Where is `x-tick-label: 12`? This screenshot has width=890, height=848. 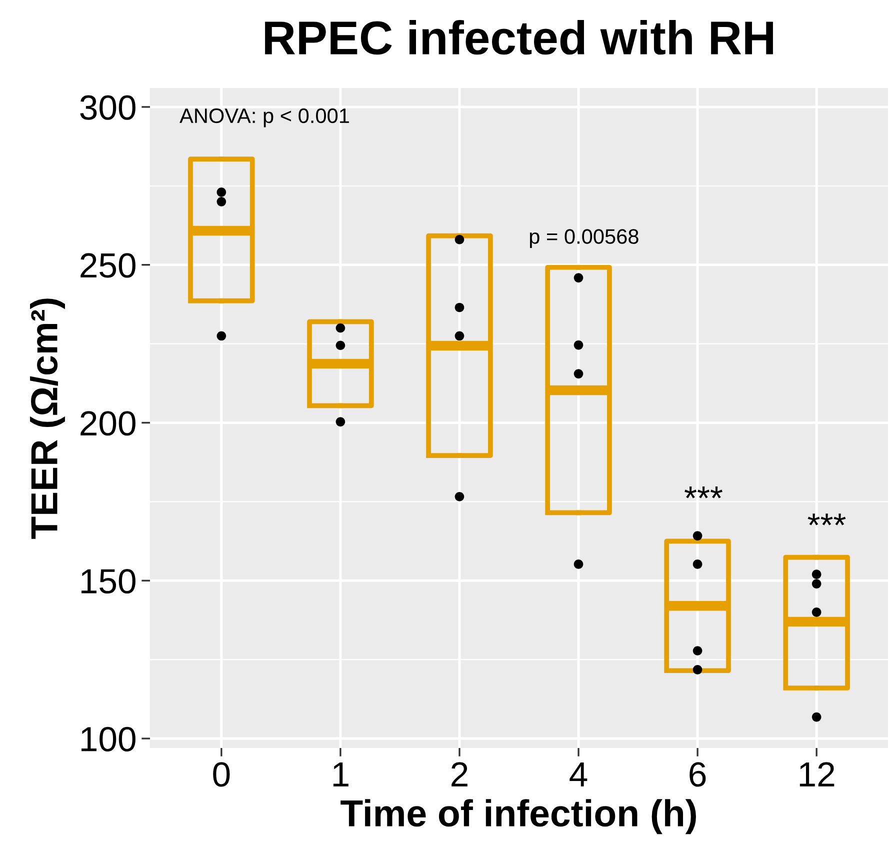
x-tick-label: 12 is located at coordinates (817, 774).